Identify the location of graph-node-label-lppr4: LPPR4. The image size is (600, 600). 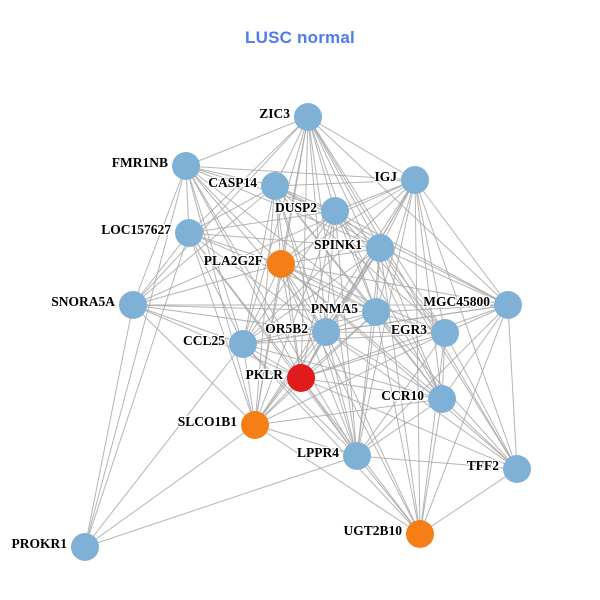
(318, 452).